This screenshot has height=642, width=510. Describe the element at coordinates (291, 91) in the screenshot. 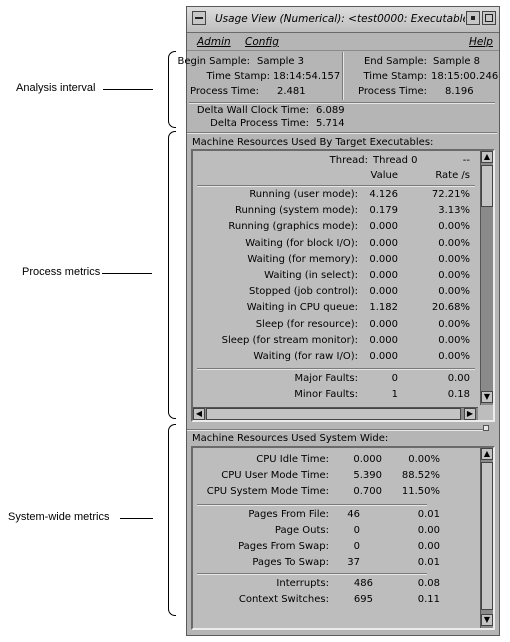

I see `begin-process-time-value: 2.481` at that location.